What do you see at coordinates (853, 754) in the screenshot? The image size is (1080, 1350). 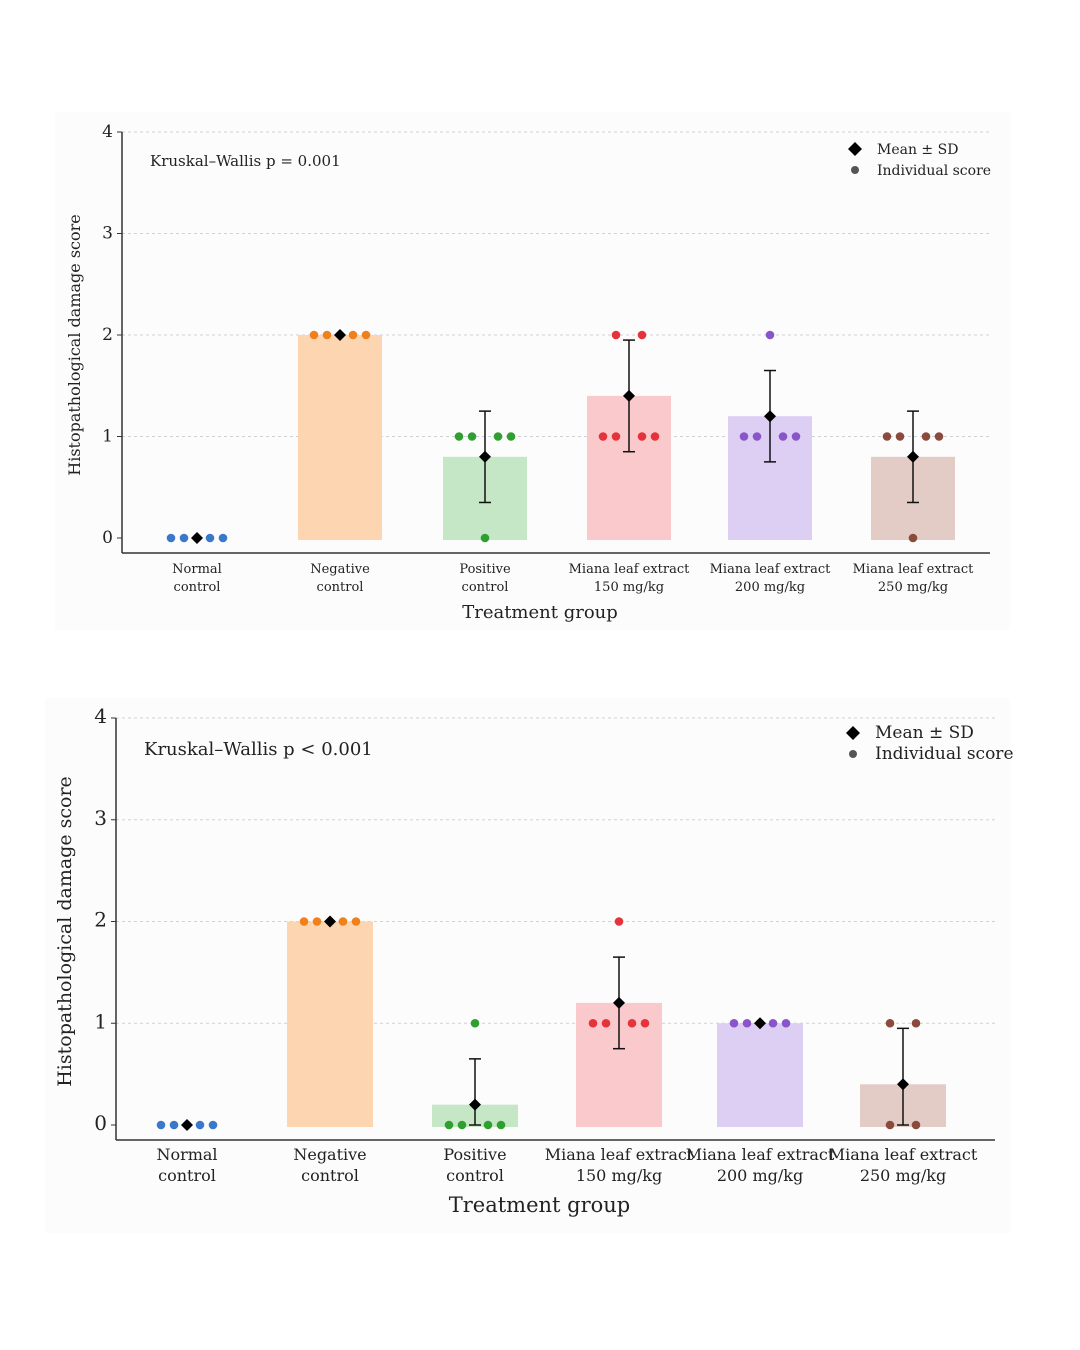 I see `legend-point-icon` at bounding box center [853, 754].